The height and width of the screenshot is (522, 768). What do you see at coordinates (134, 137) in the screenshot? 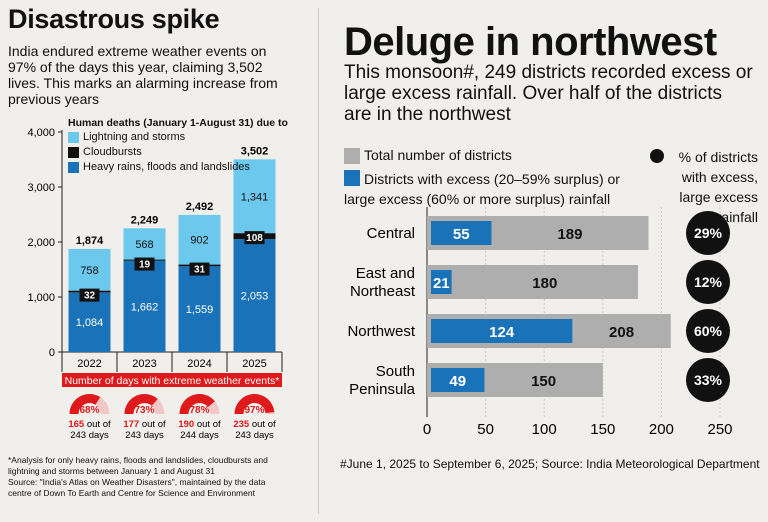
I see `legend-label-lightning: Lightning and storms` at bounding box center [134, 137].